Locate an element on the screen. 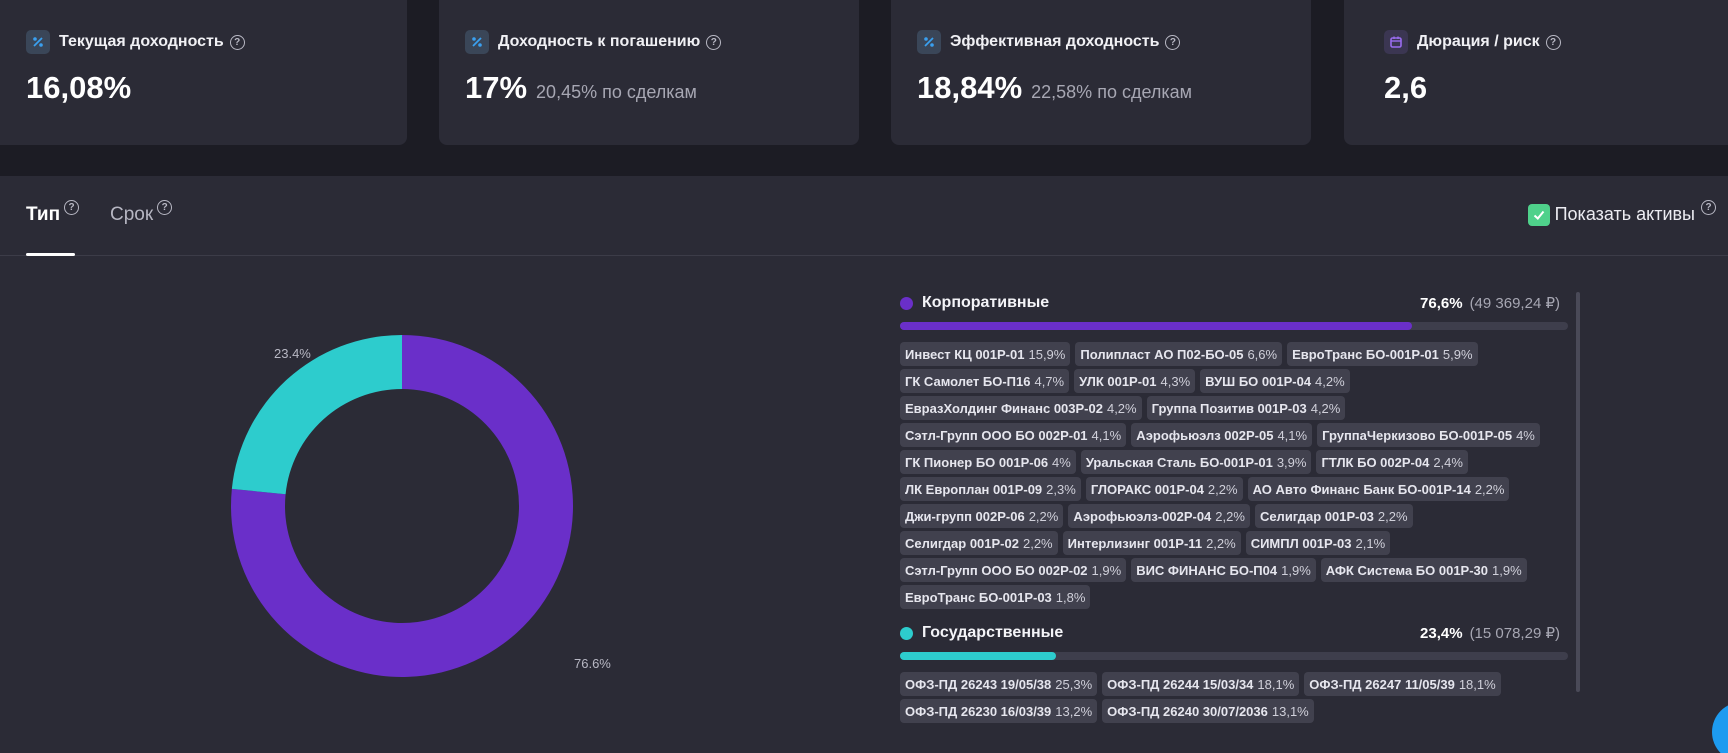  asset-chip-name: Инвест КЦ 001Р-01 is located at coordinates (965, 354).